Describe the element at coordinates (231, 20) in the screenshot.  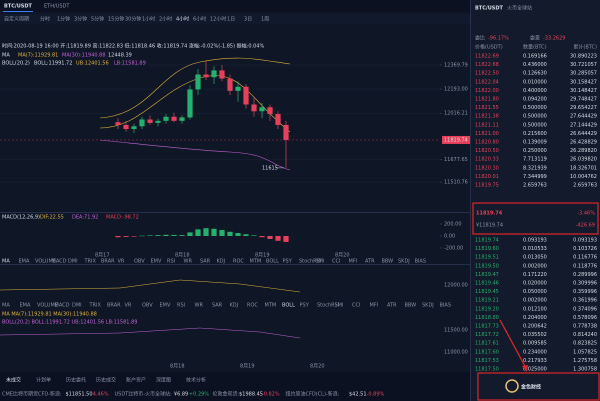
I see `interval-button: 1日` at that location.